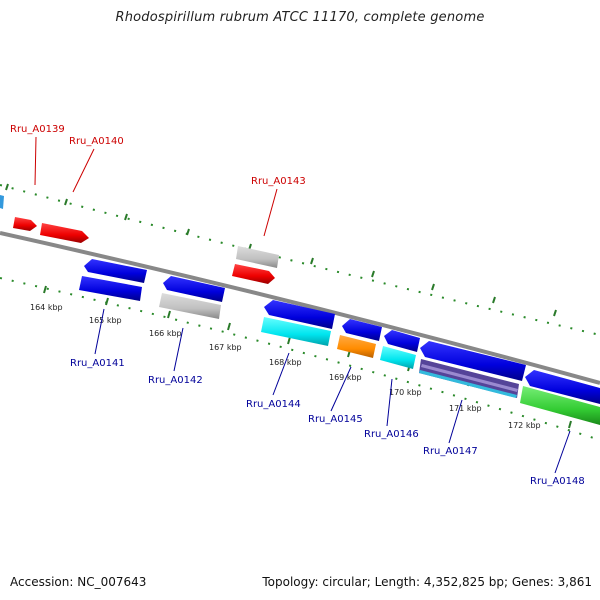 This screenshot has height=600, width=600. I want to click on gene-feature-rru-a0139, so click(25, 224).